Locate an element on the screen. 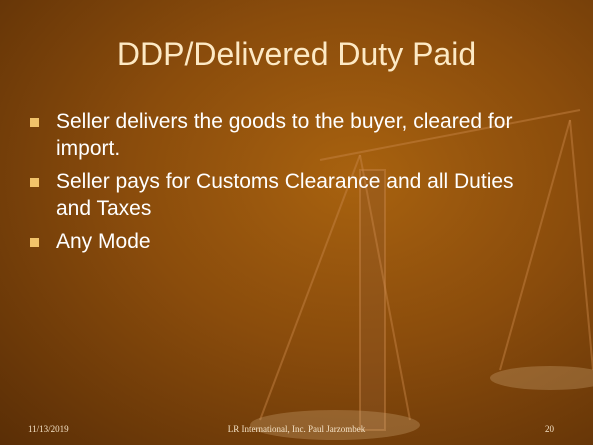 The height and width of the screenshot is (445, 593). footer-date: 11/13/2019 is located at coordinates (48, 429).